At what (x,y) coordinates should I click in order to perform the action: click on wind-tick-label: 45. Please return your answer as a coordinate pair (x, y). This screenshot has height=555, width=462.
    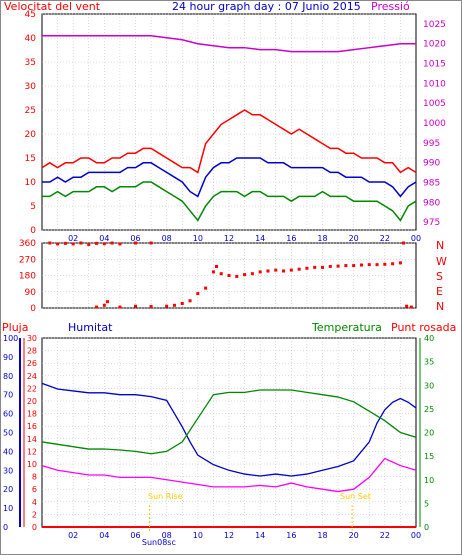
    Looking at the image, I should click on (30, 15).